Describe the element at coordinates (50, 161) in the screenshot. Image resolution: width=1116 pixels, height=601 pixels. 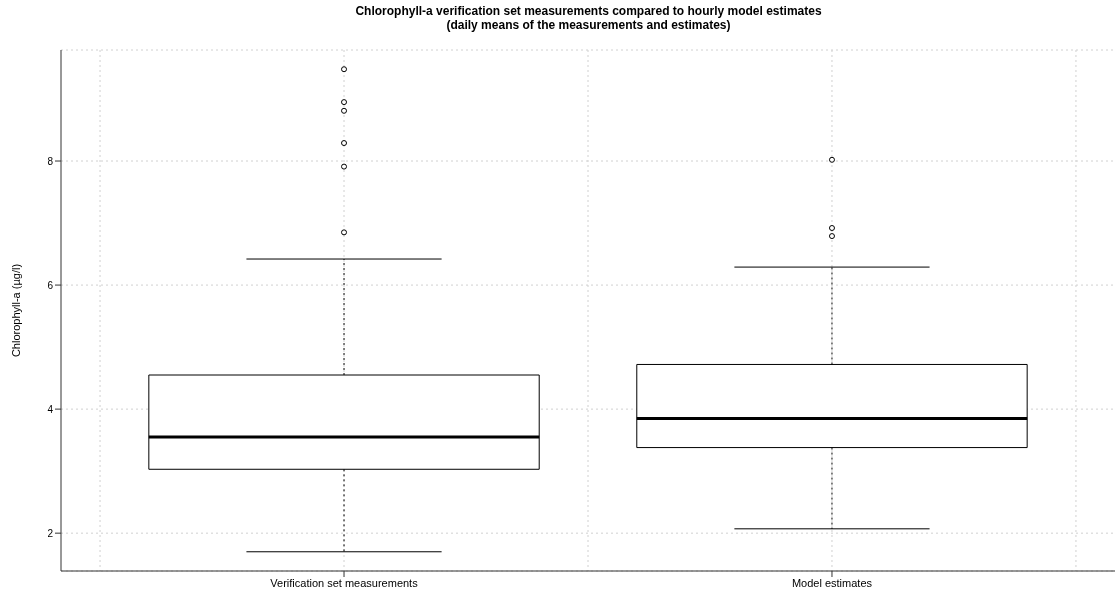
I see `y-tick-label: 8` at that location.